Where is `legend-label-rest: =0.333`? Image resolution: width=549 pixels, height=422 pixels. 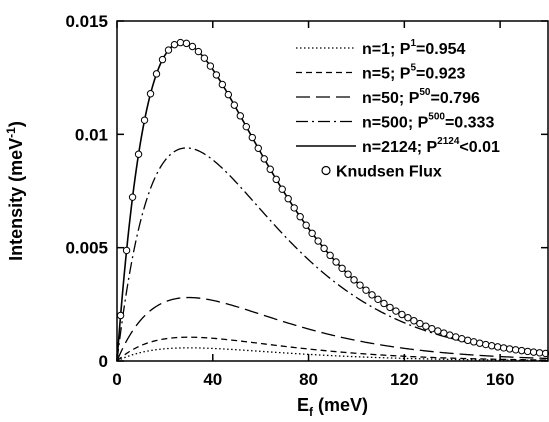
legend-label-rest: =0.333 is located at coordinates (469, 123).